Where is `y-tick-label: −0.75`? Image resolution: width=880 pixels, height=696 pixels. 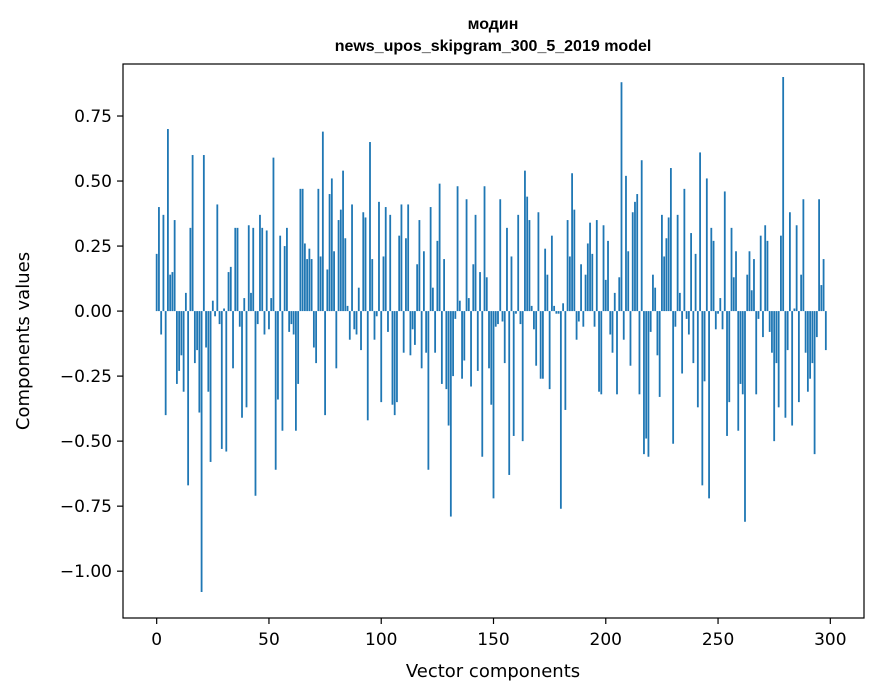 y-tick-label: −0.75 is located at coordinates (86, 507).